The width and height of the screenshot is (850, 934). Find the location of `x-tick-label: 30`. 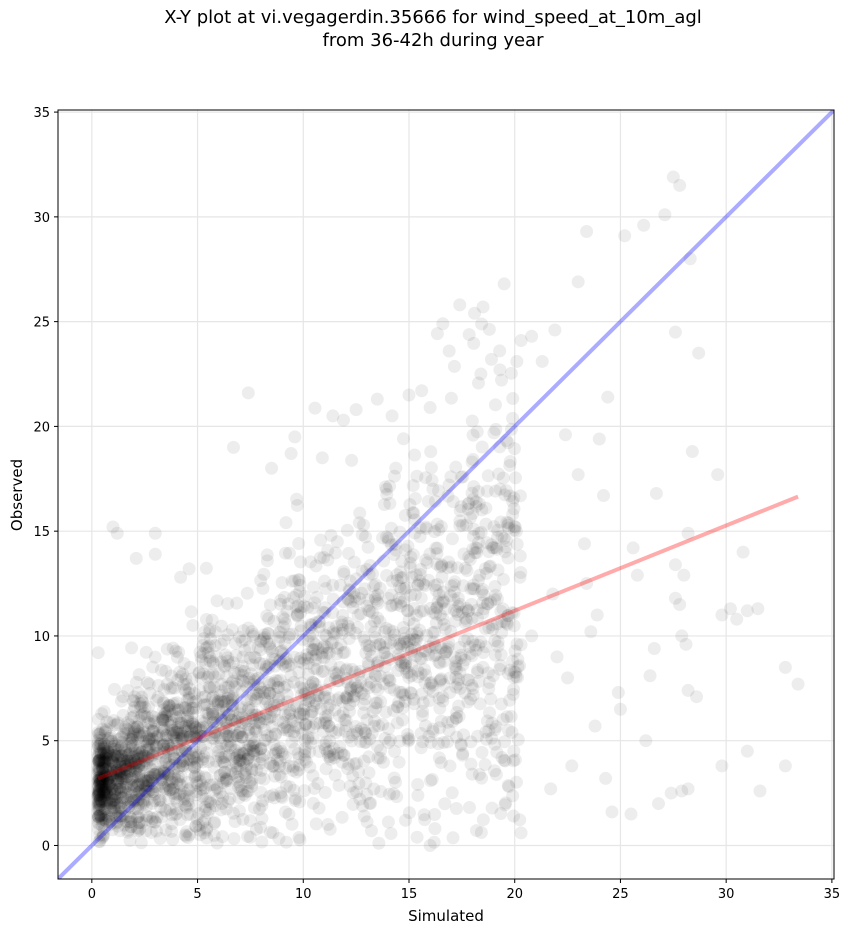

x-tick-label: 30 is located at coordinates (726, 894).